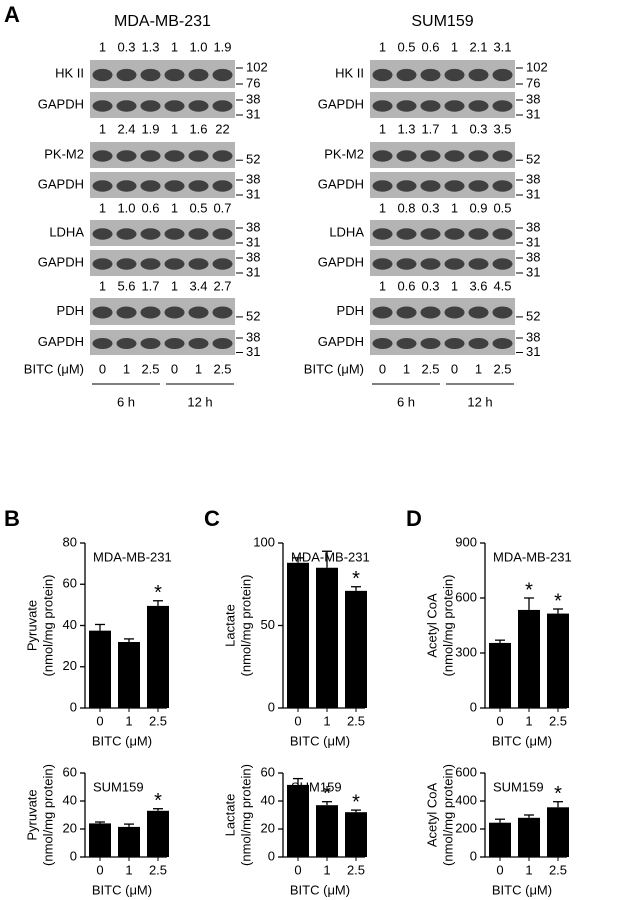  I want to click on y-axis-label: Acetyl CoA, so click(431, 625).